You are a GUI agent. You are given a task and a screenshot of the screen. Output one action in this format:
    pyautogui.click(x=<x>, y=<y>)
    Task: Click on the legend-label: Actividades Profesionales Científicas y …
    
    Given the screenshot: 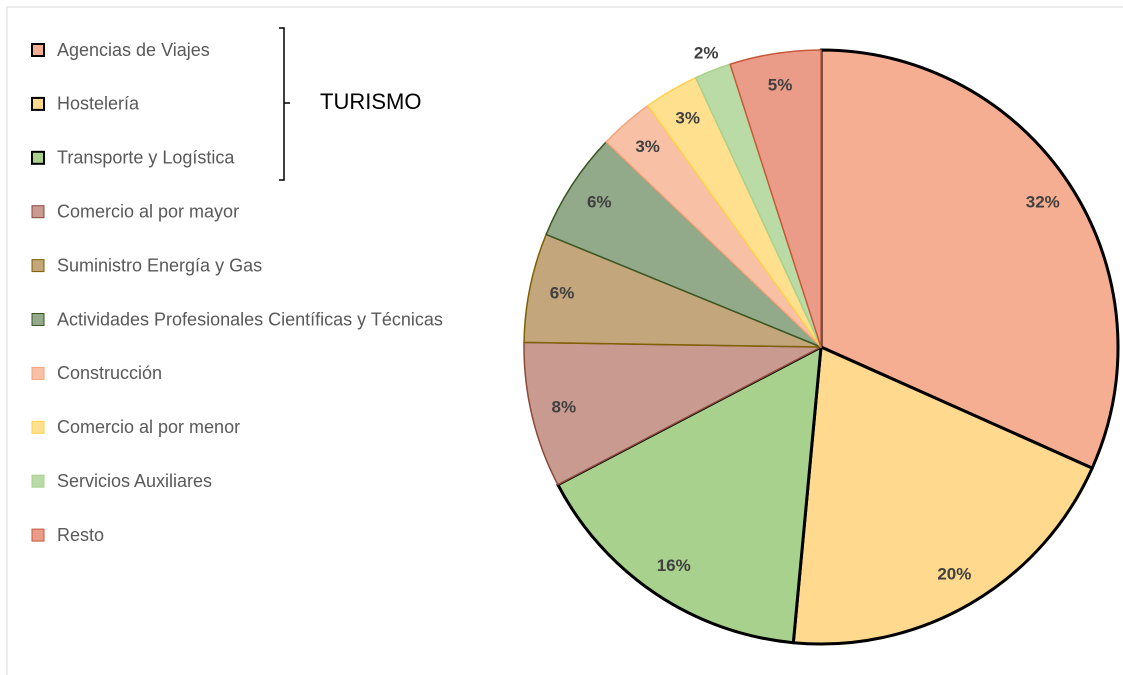 What is the action you would take?
    pyautogui.click(x=250, y=319)
    